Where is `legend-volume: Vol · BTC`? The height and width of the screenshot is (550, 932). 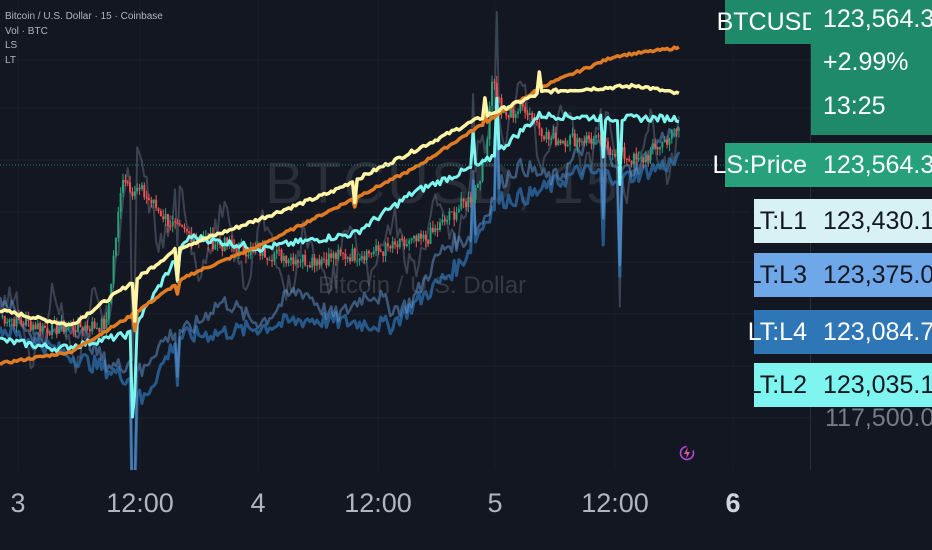
legend-volume: Vol · BTC is located at coordinates (26, 31).